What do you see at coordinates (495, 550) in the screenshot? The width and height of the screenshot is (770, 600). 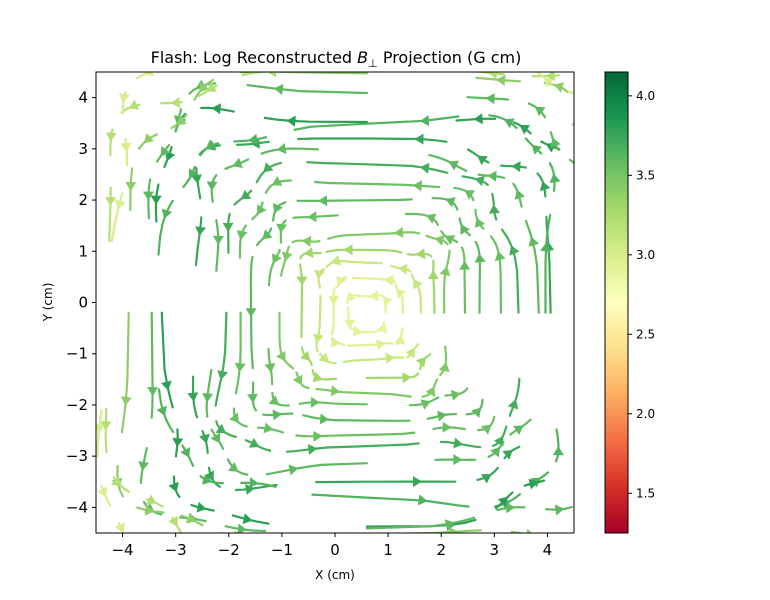 I see `x-tick-label-7: 3` at bounding box center [495, 550].